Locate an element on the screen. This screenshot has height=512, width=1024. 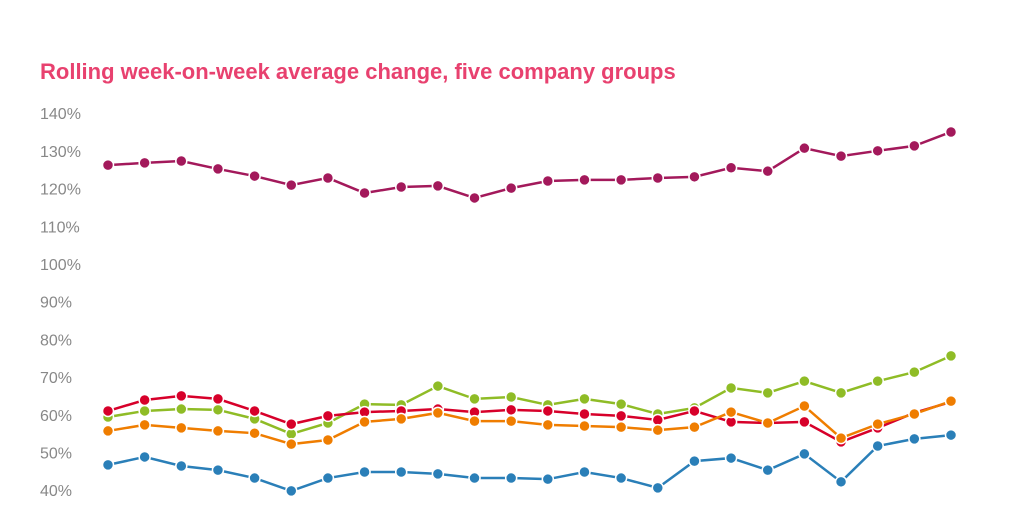
y-tick-label: 50% is located at coordinates (56, 454).